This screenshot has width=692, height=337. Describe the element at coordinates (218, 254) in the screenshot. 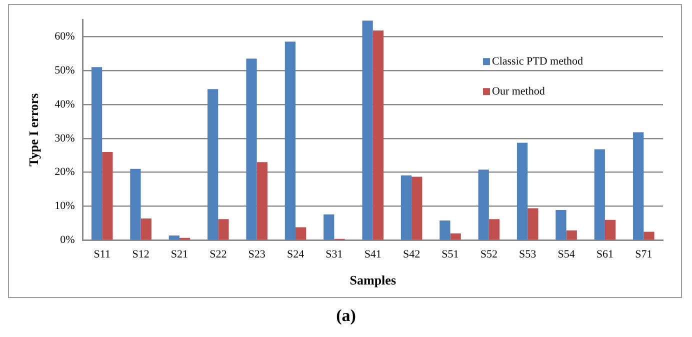

I see `x-tick-label: S22` at that location.